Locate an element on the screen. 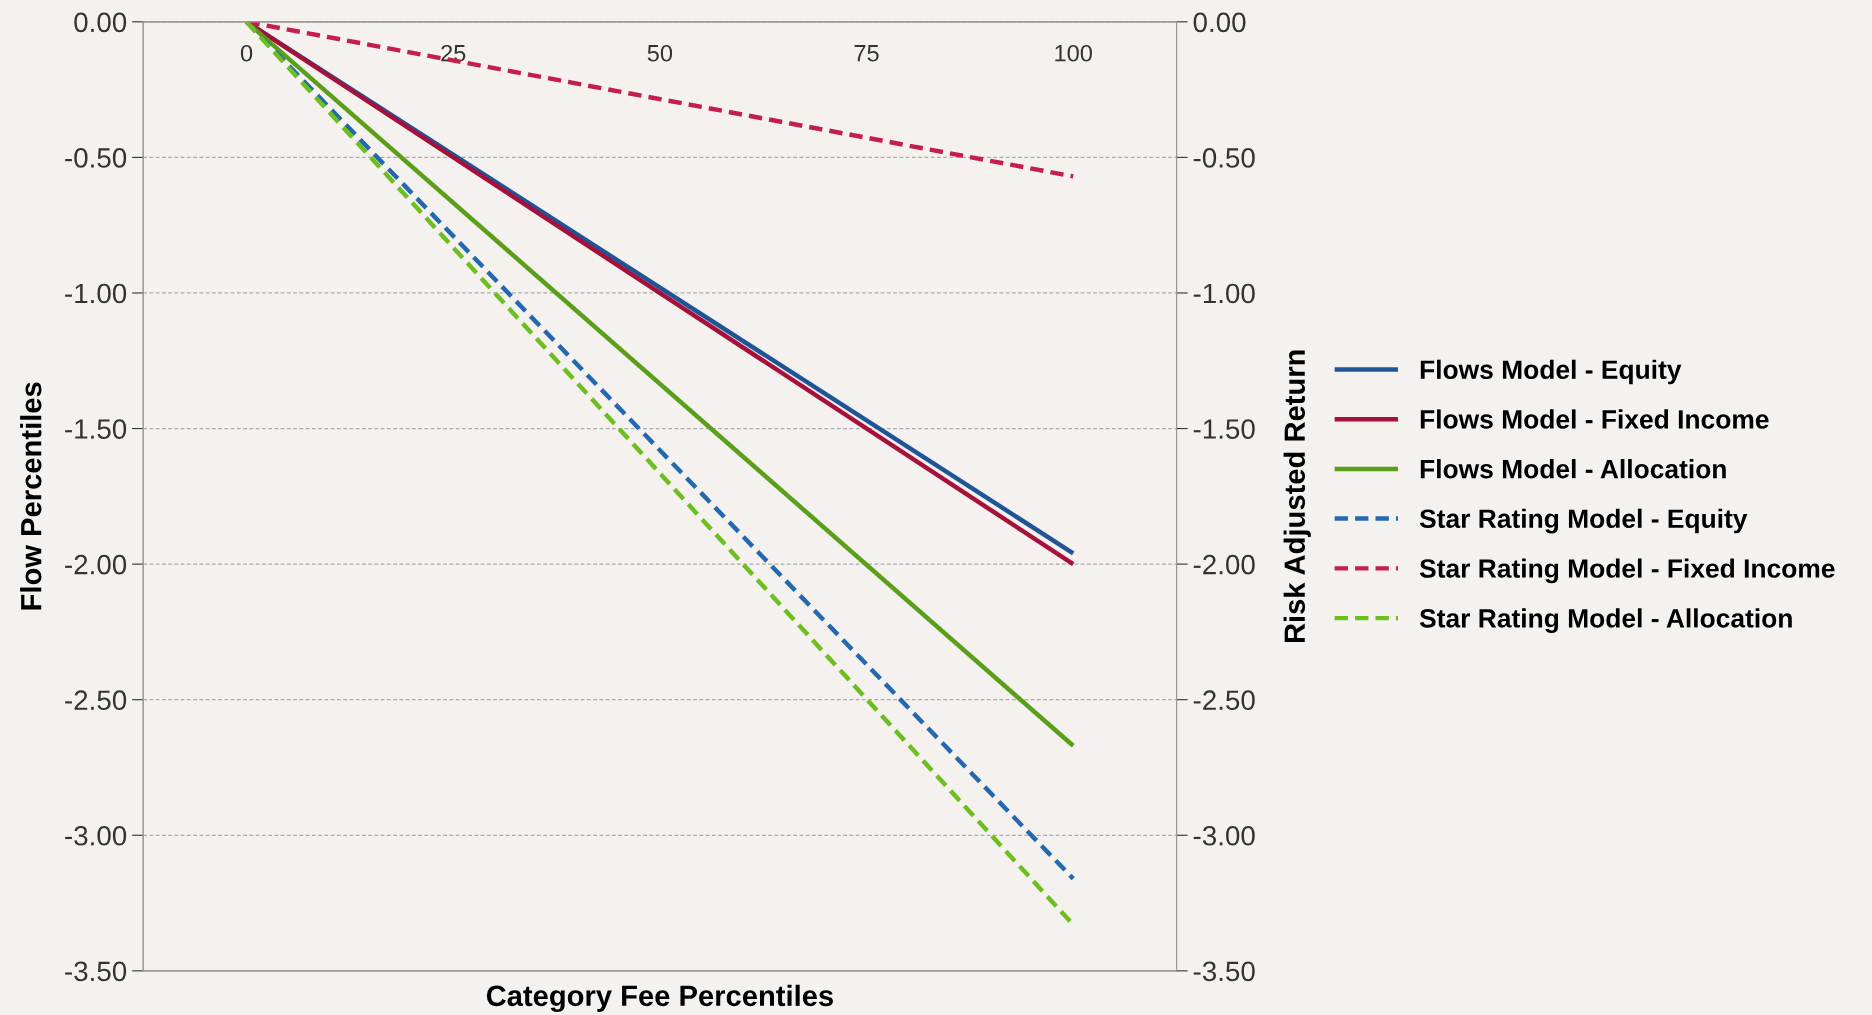 The width and height of the screenshot is (1872, 1015). y2-tick-label: -2.00 is located at coordinates (1224, 564).